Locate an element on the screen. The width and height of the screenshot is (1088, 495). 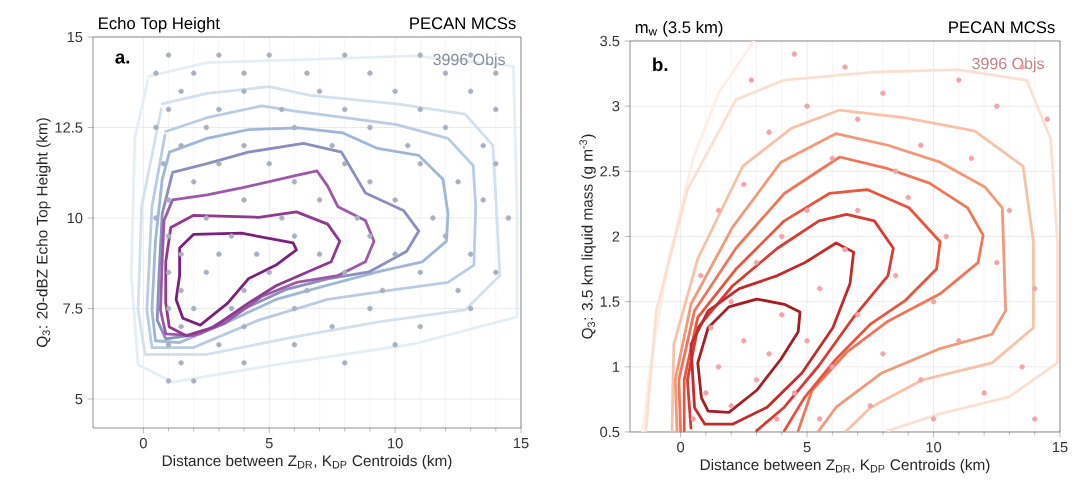
y-tick-label: 1 is located at coordinates (616, 366).